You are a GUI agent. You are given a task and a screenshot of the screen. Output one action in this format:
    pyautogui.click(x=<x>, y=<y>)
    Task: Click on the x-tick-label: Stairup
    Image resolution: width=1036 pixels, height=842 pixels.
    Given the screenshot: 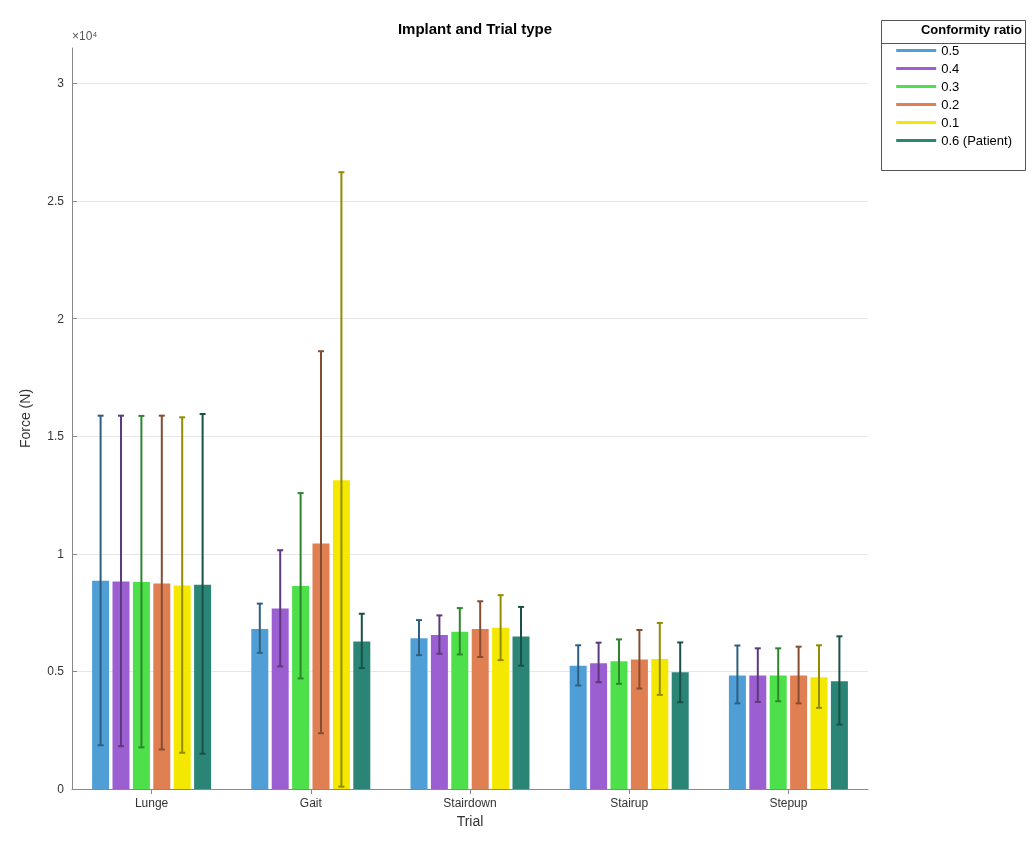 What is the action you would take?
    pyautogui.click(x=629, y=803)
    